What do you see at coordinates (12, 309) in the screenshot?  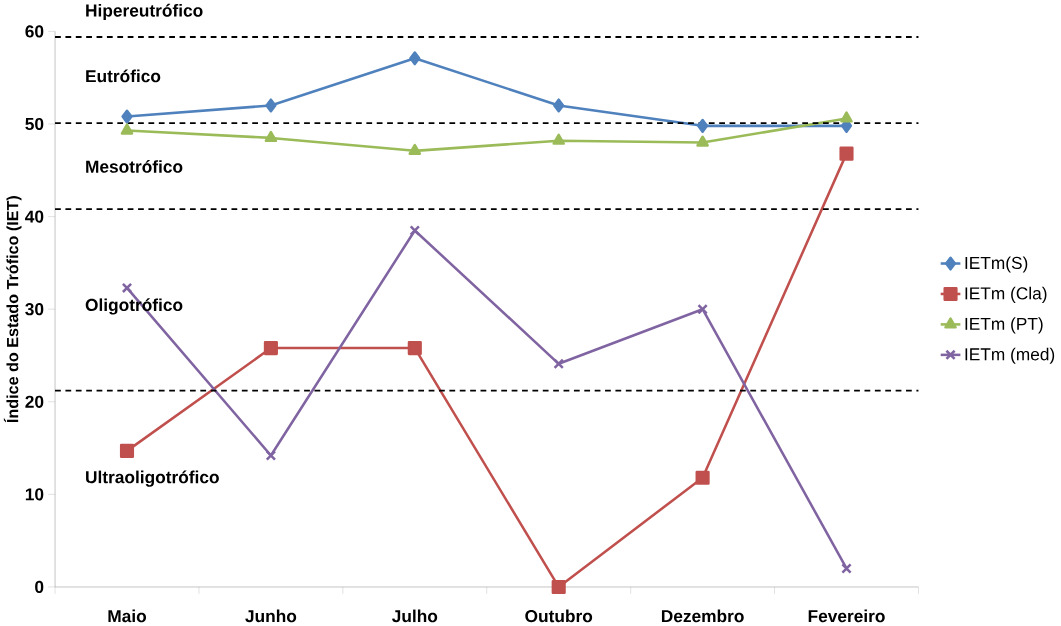 I see `y-axis-title: Índice do Estado Trófico (IET)` at bounding box center [12, 309].